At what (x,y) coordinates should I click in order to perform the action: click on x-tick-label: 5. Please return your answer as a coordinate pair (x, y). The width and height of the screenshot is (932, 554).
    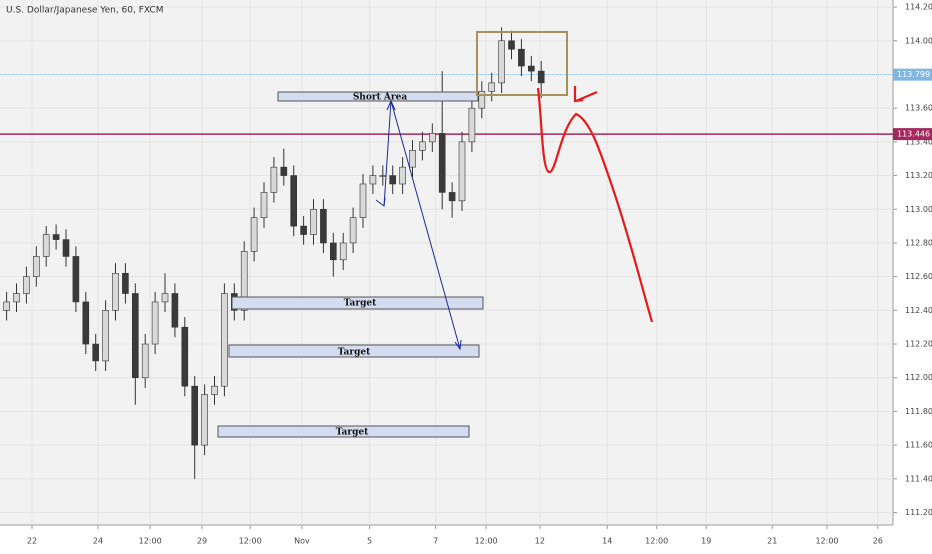
    Looking at the image, I should click on (369, 541).